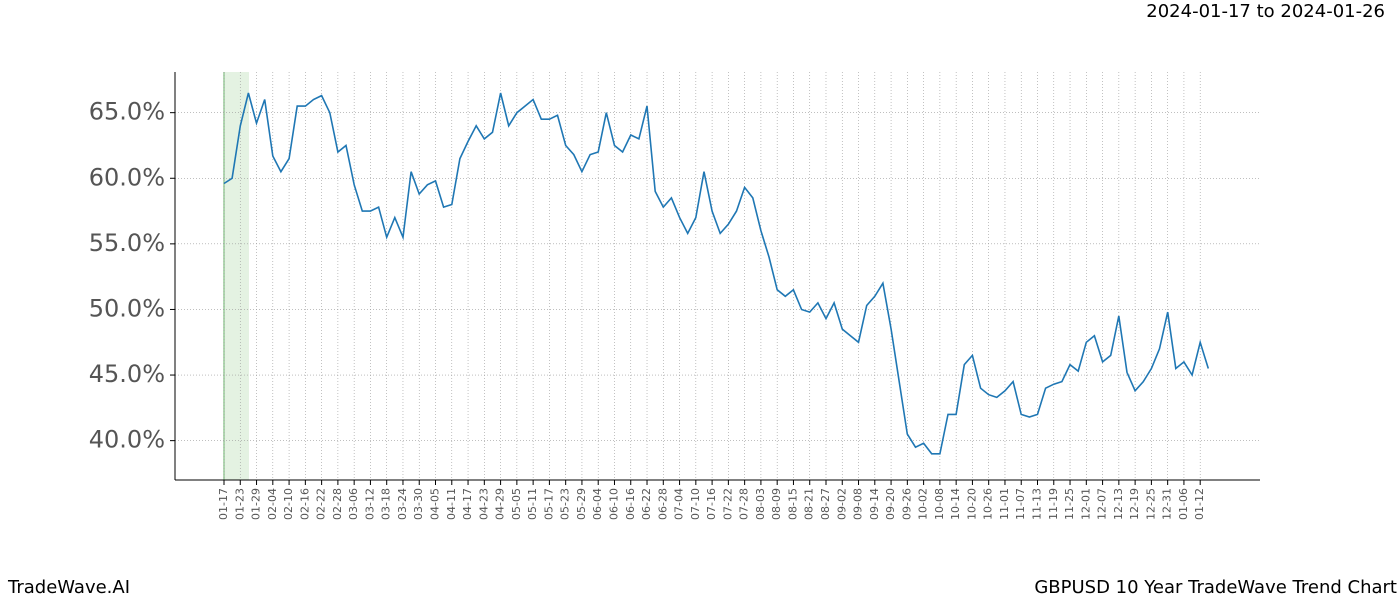  I want to click on x-tick-label: 04-05, so click(435, 504).